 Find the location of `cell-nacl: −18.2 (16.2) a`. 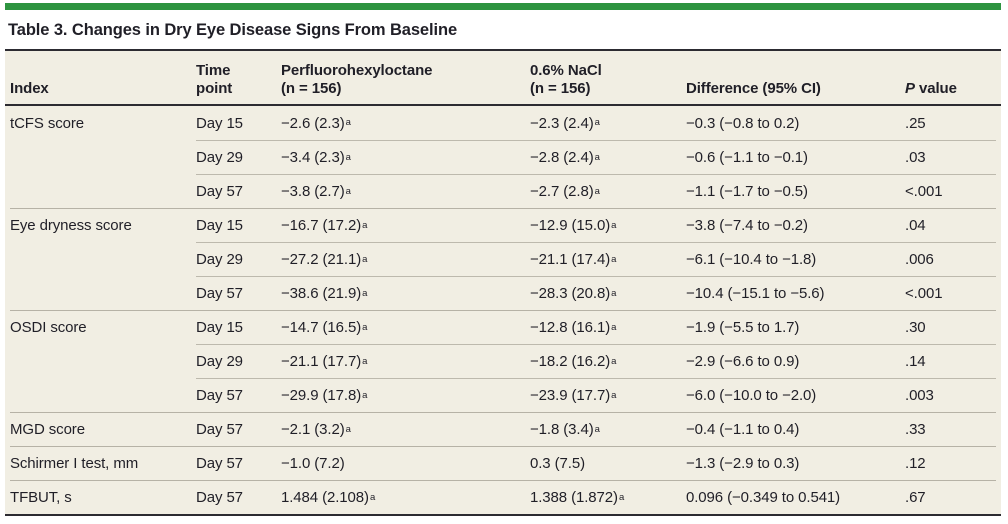

cell-nacl: −18.2 (16.2) a is located at coordinates (608, 361).